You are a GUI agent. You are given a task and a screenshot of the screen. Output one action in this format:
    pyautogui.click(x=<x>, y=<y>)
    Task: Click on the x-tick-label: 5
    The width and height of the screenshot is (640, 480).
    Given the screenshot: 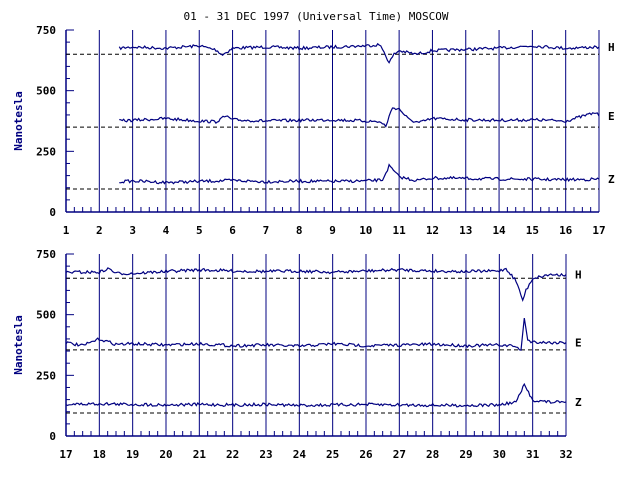 What is the action you would take?
    pyautogui.click(x=199, y=230)
    